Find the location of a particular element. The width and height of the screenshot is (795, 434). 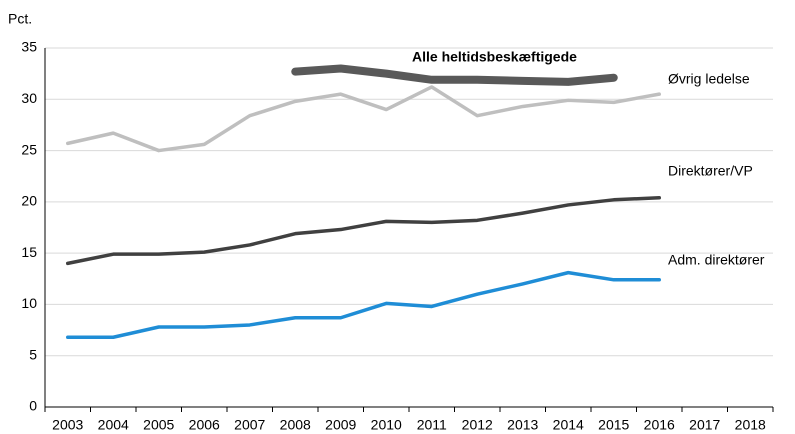

y-tick-label: 10 is located at coordinates (29, 303).